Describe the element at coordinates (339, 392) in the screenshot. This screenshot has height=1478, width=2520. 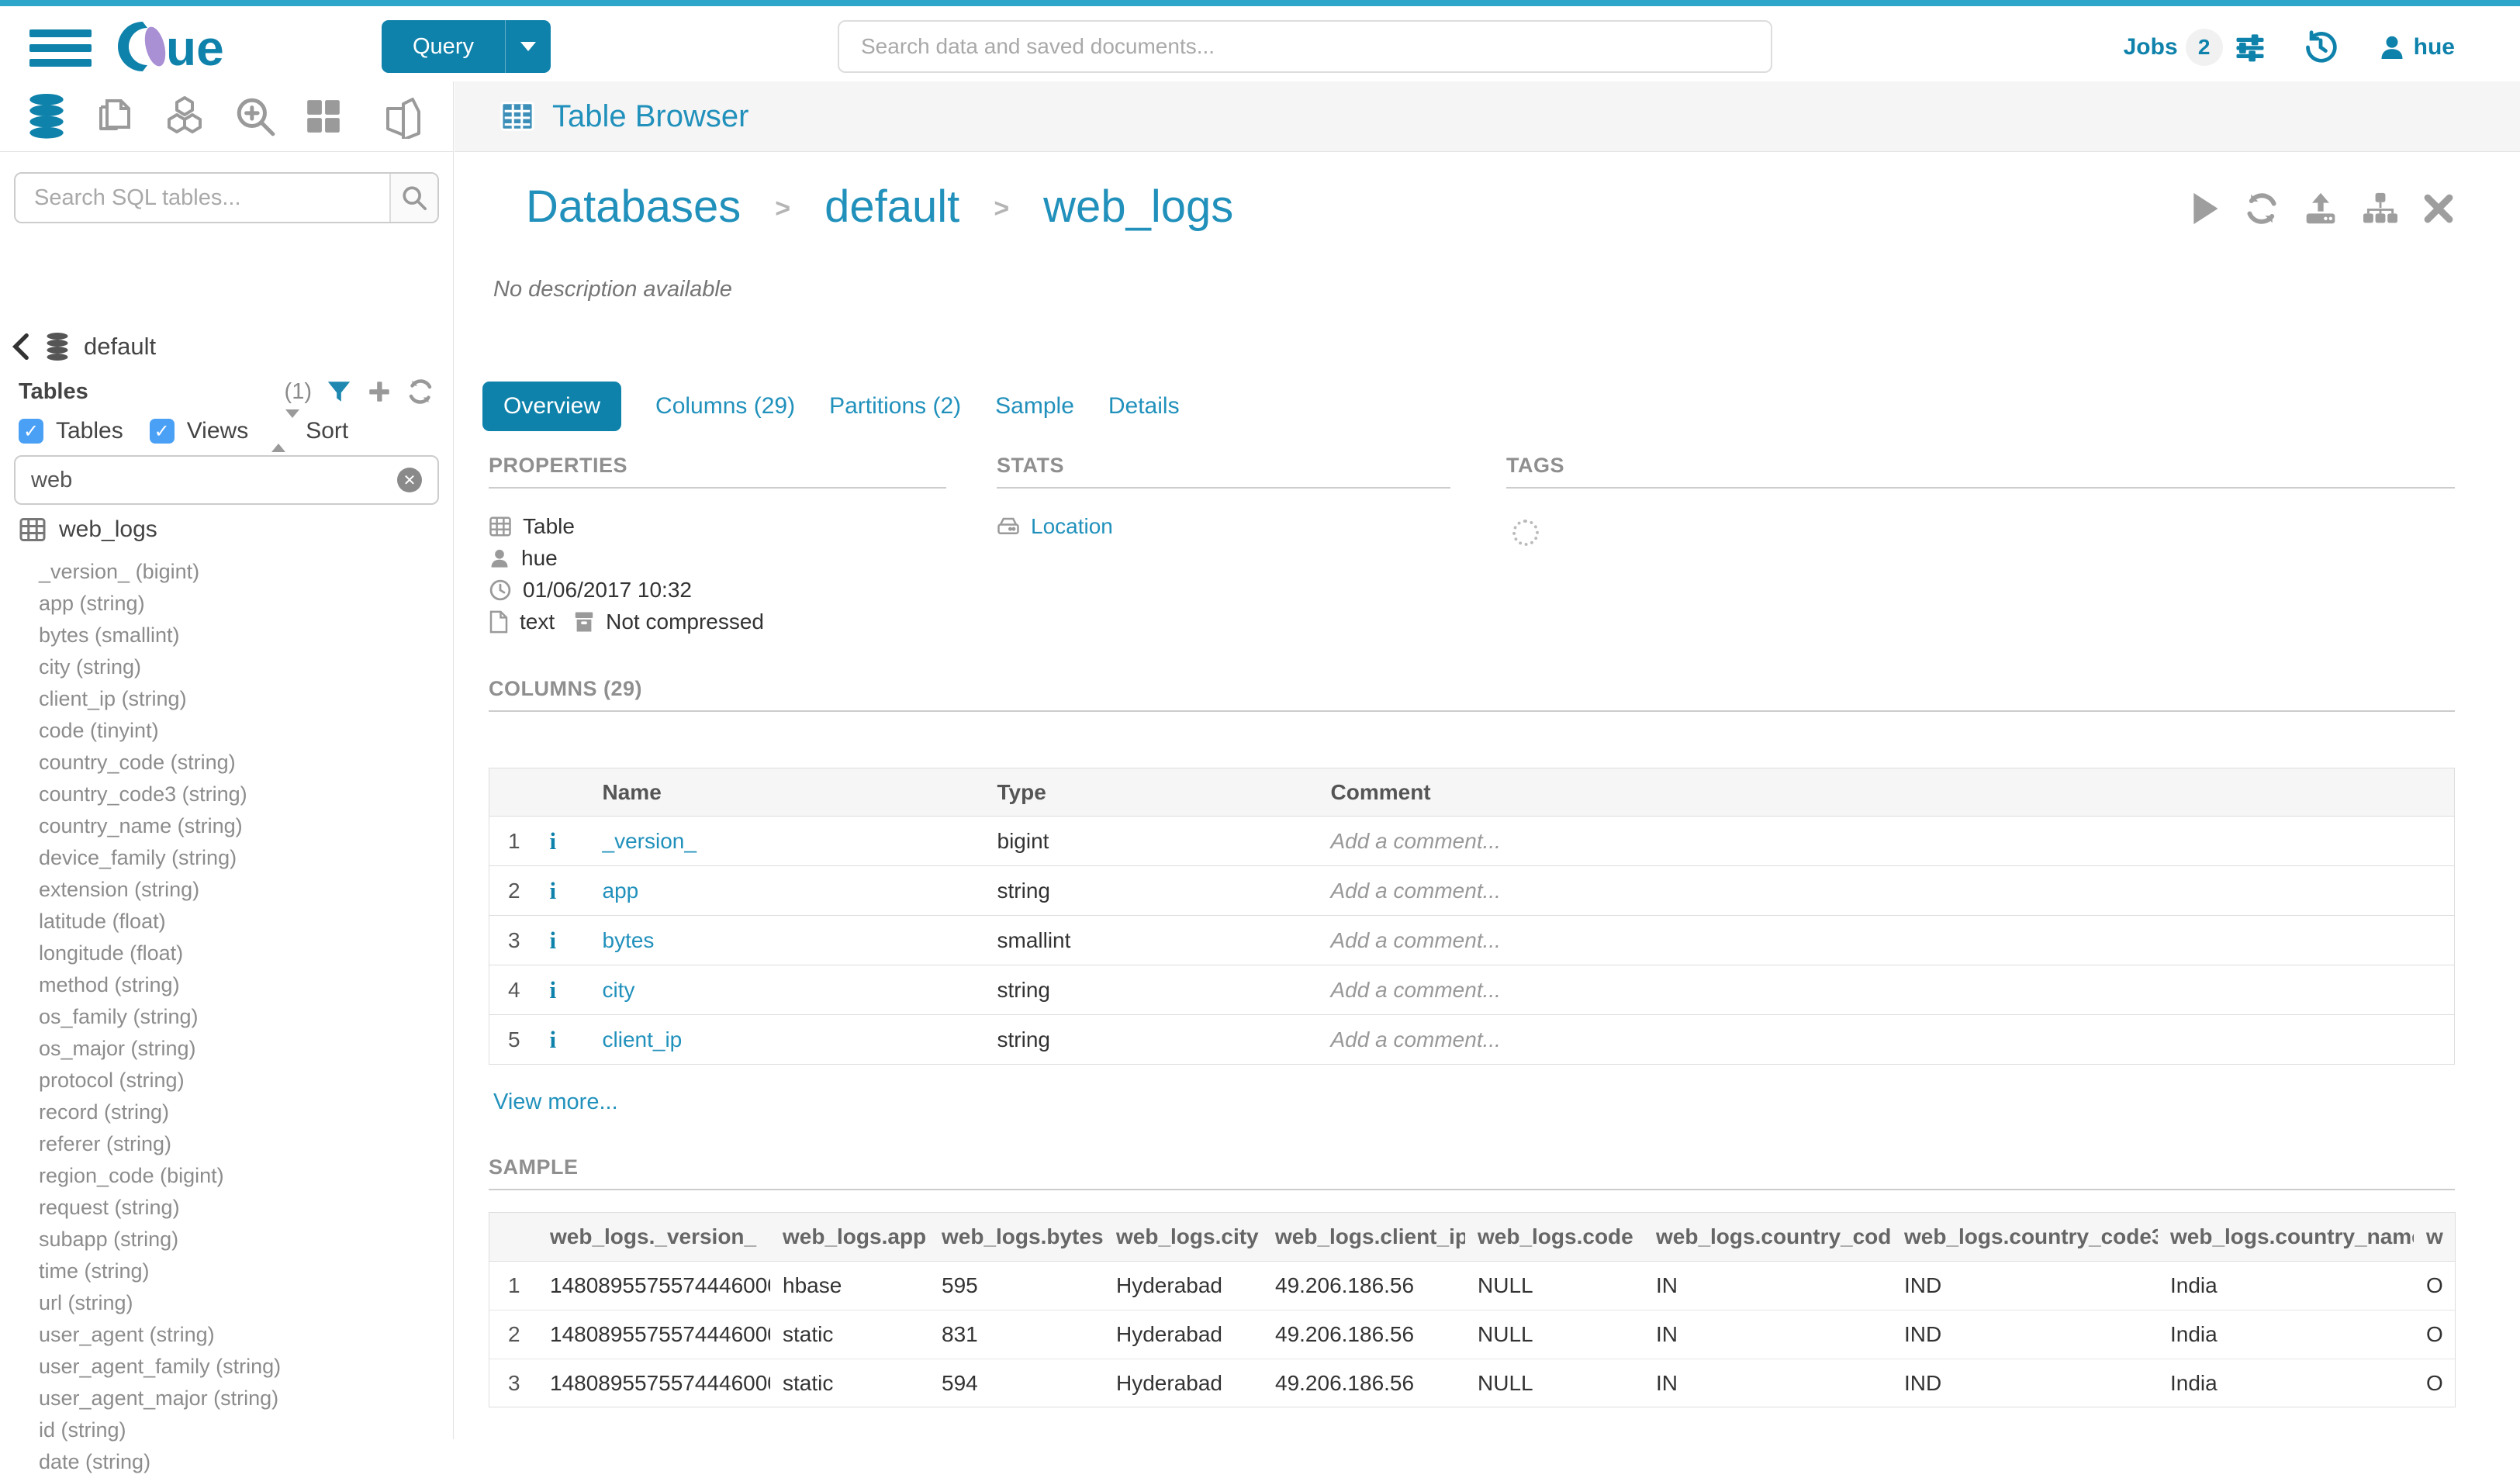
I see `filter-funnel-icon` at that location.